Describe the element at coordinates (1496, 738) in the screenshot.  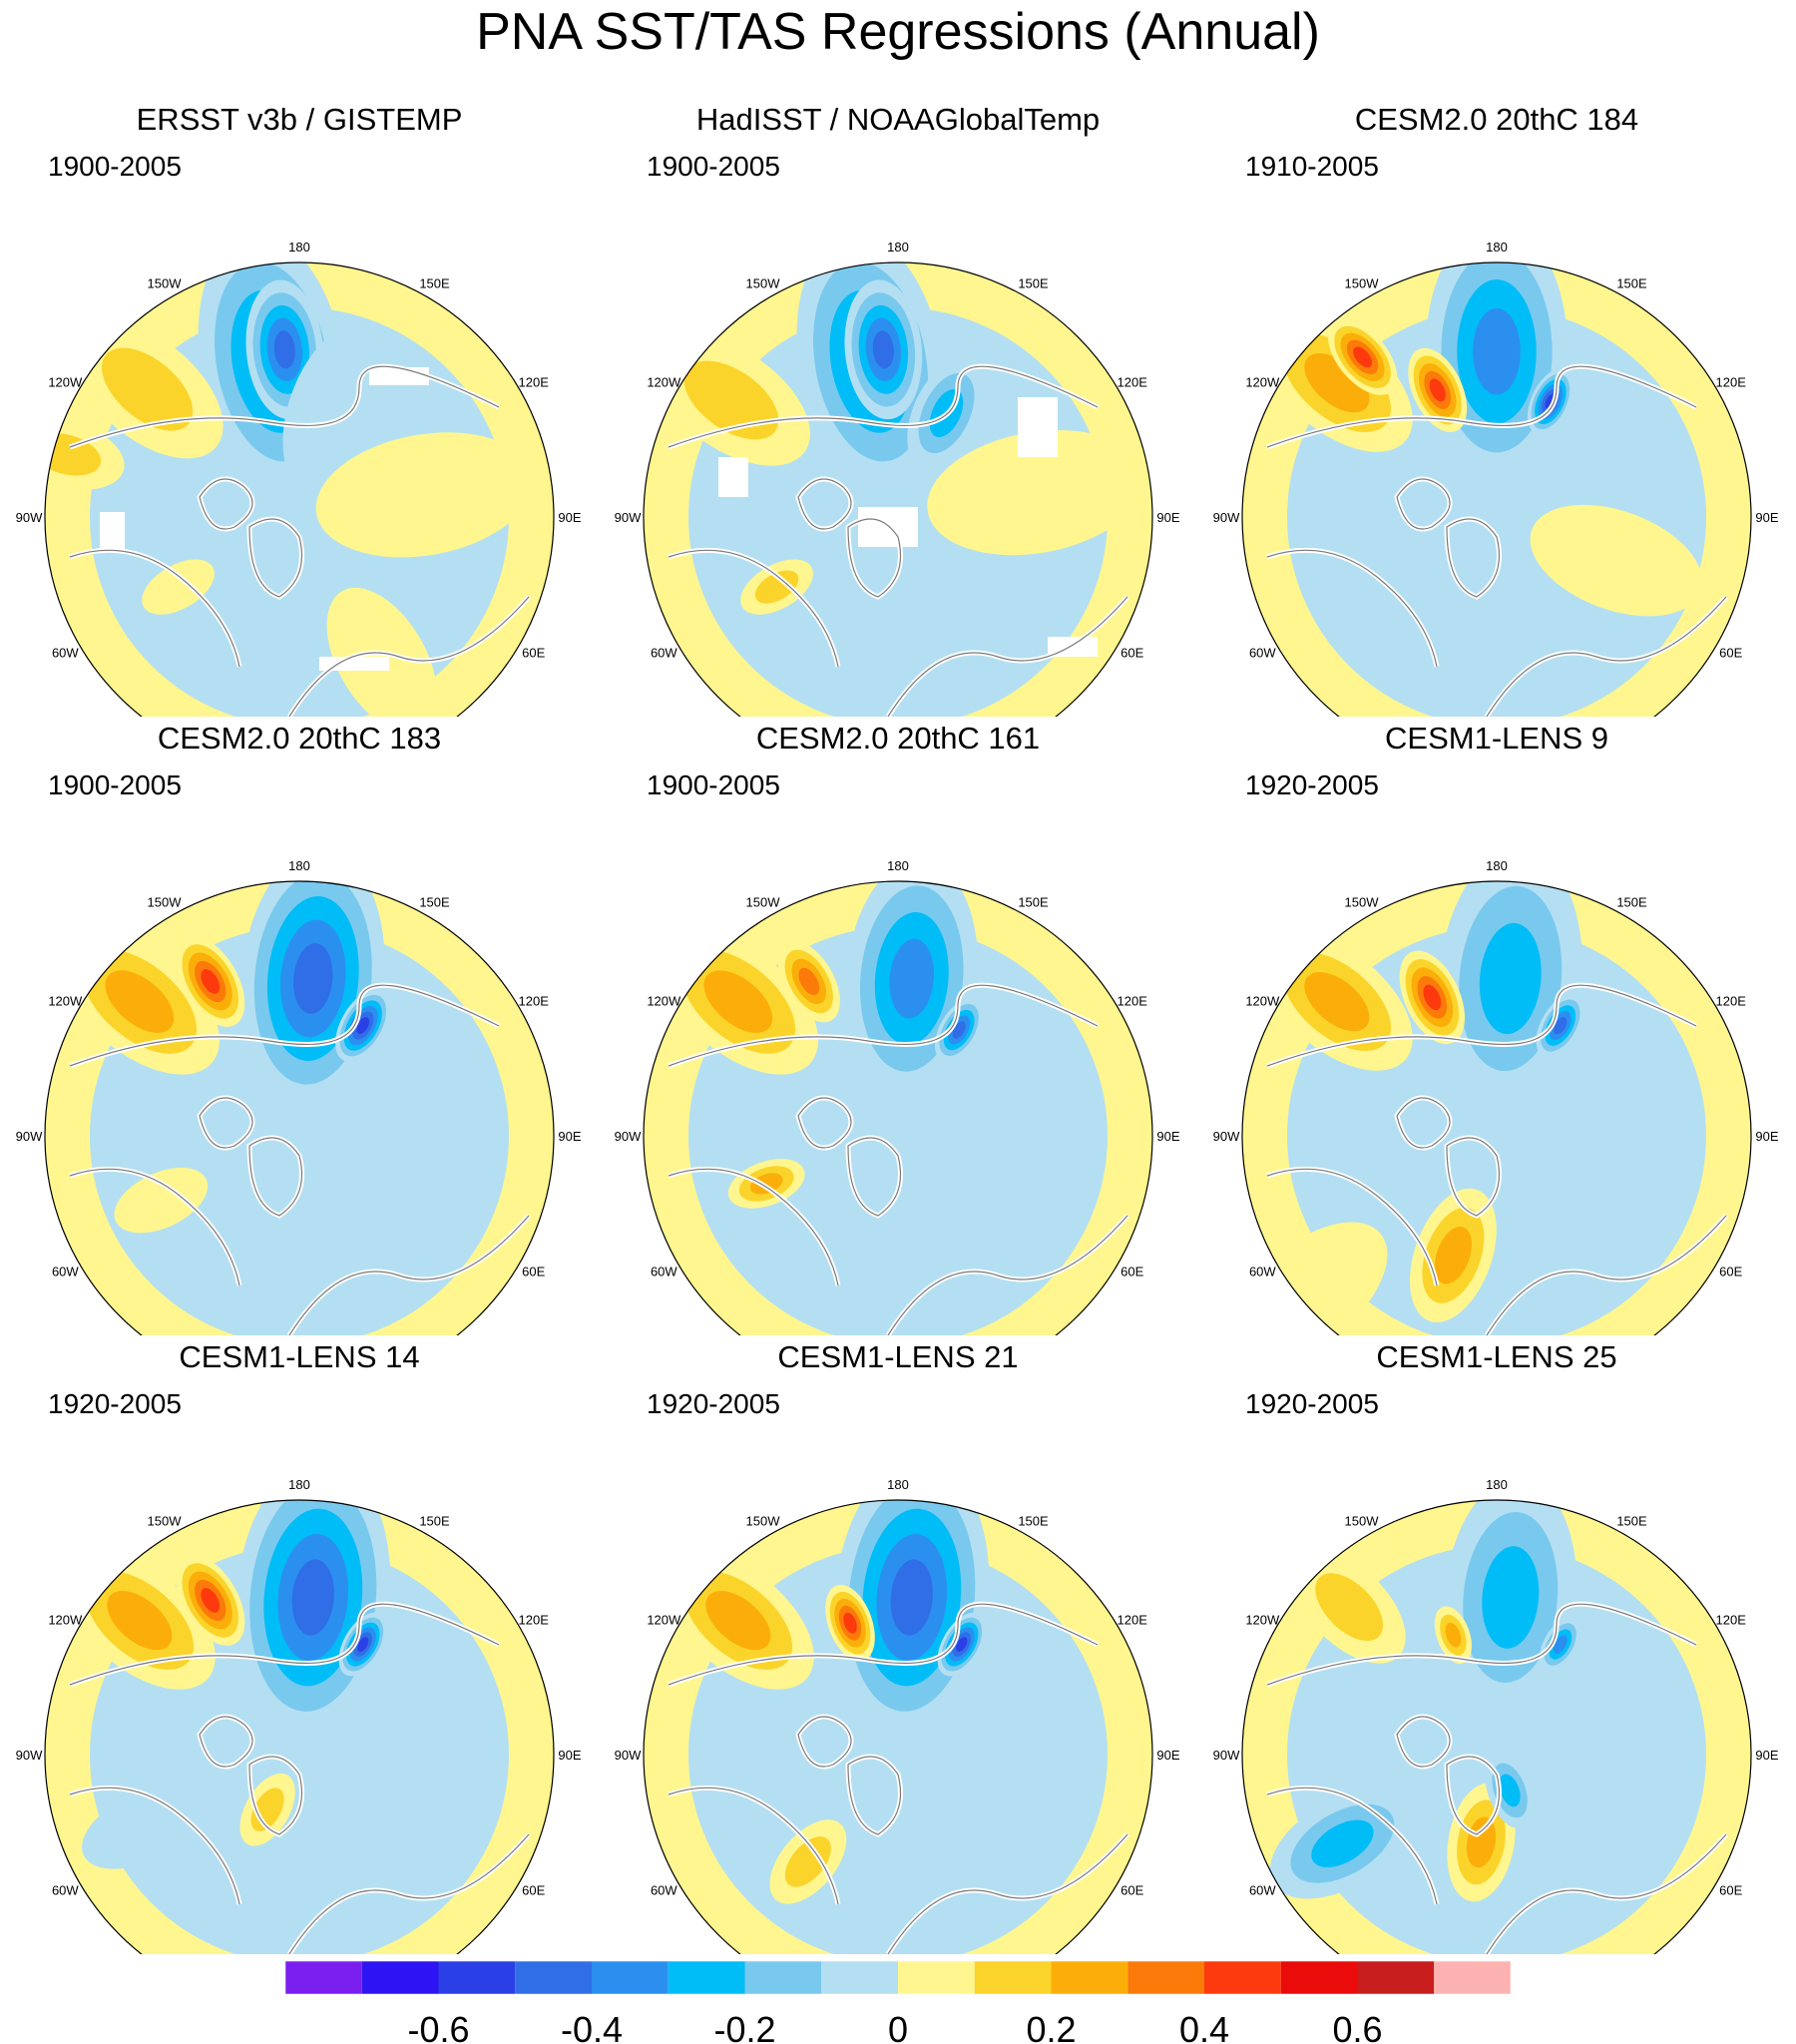
I see `panel-title: CESM1-LENS 9` at that location.